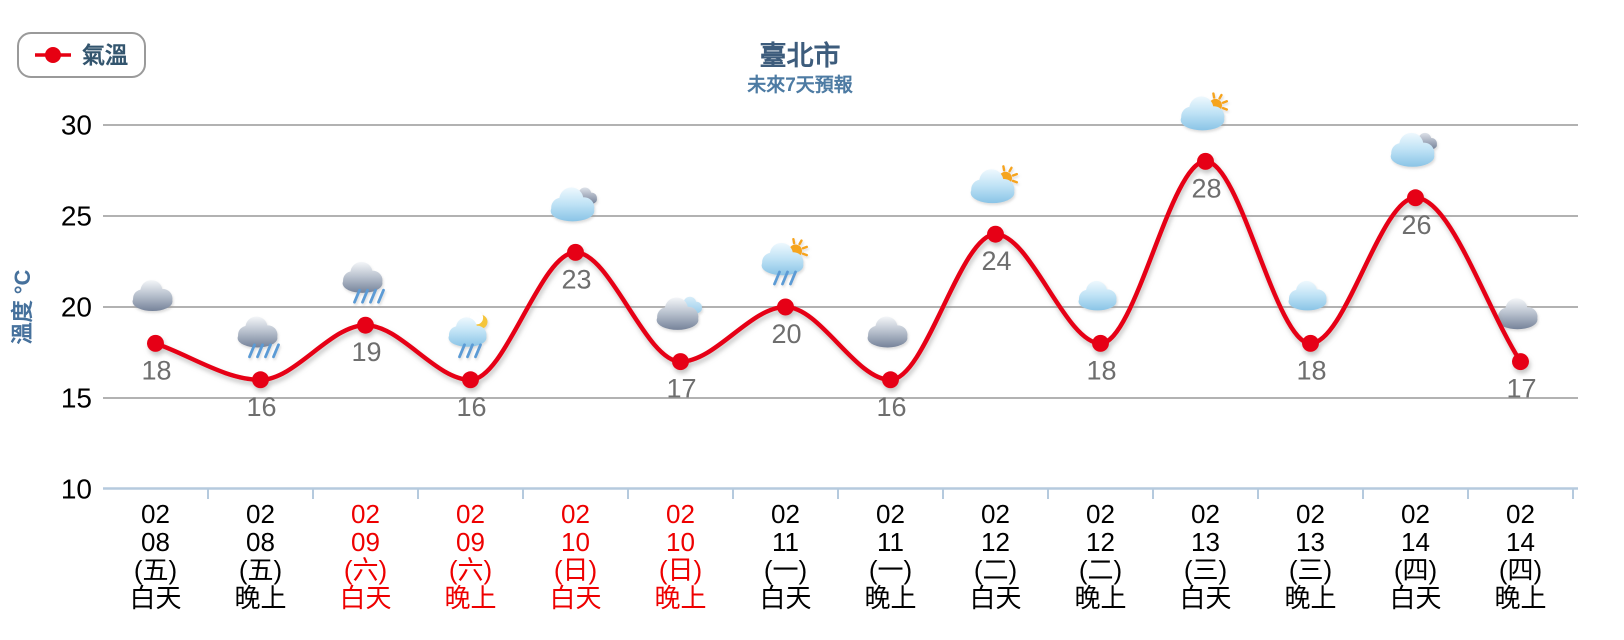 This screenshot has width=1624, height=640. I want to click on y-tick-label: 25, so click(76, 216).